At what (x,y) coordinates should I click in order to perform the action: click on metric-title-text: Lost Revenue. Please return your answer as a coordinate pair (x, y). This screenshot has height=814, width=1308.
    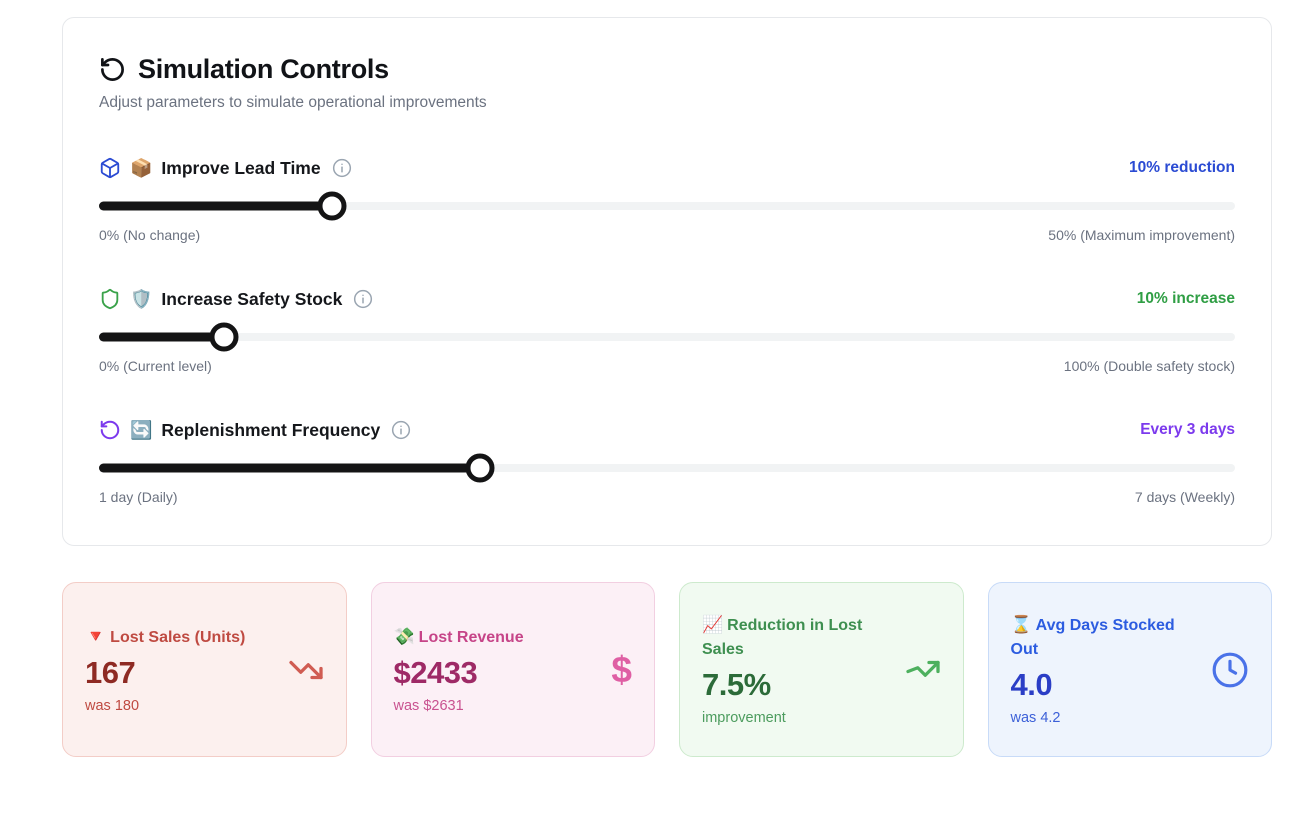
    Looking at the image, I should click on (471, 637).